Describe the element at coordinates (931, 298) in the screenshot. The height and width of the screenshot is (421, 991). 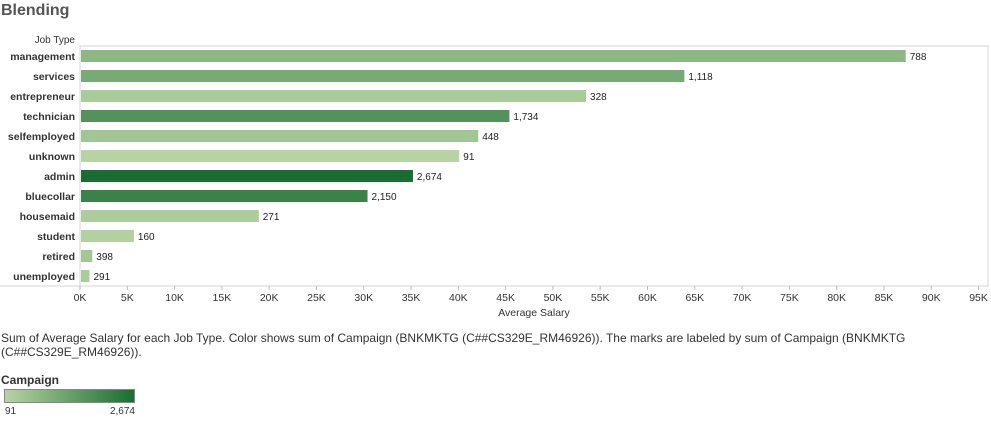
I see `x-tick-label: 90K` at that location.